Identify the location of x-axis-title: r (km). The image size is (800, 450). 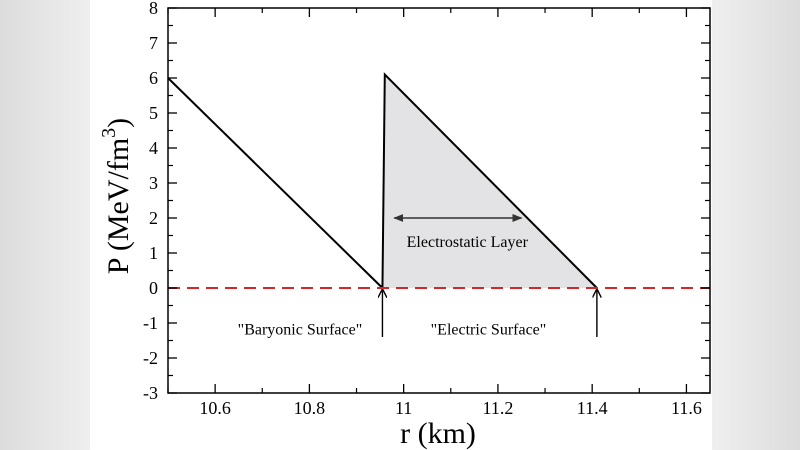
(438, 433).